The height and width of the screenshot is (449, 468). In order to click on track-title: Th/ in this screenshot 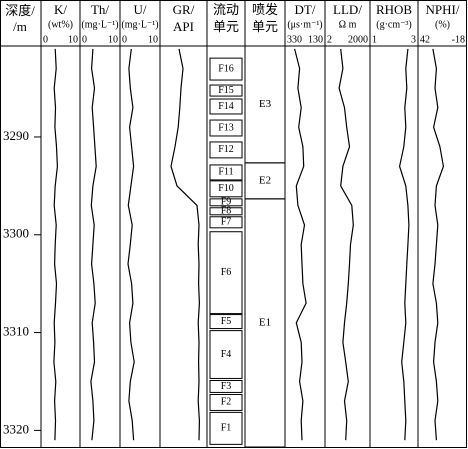, I will do `click(100, 9)`.